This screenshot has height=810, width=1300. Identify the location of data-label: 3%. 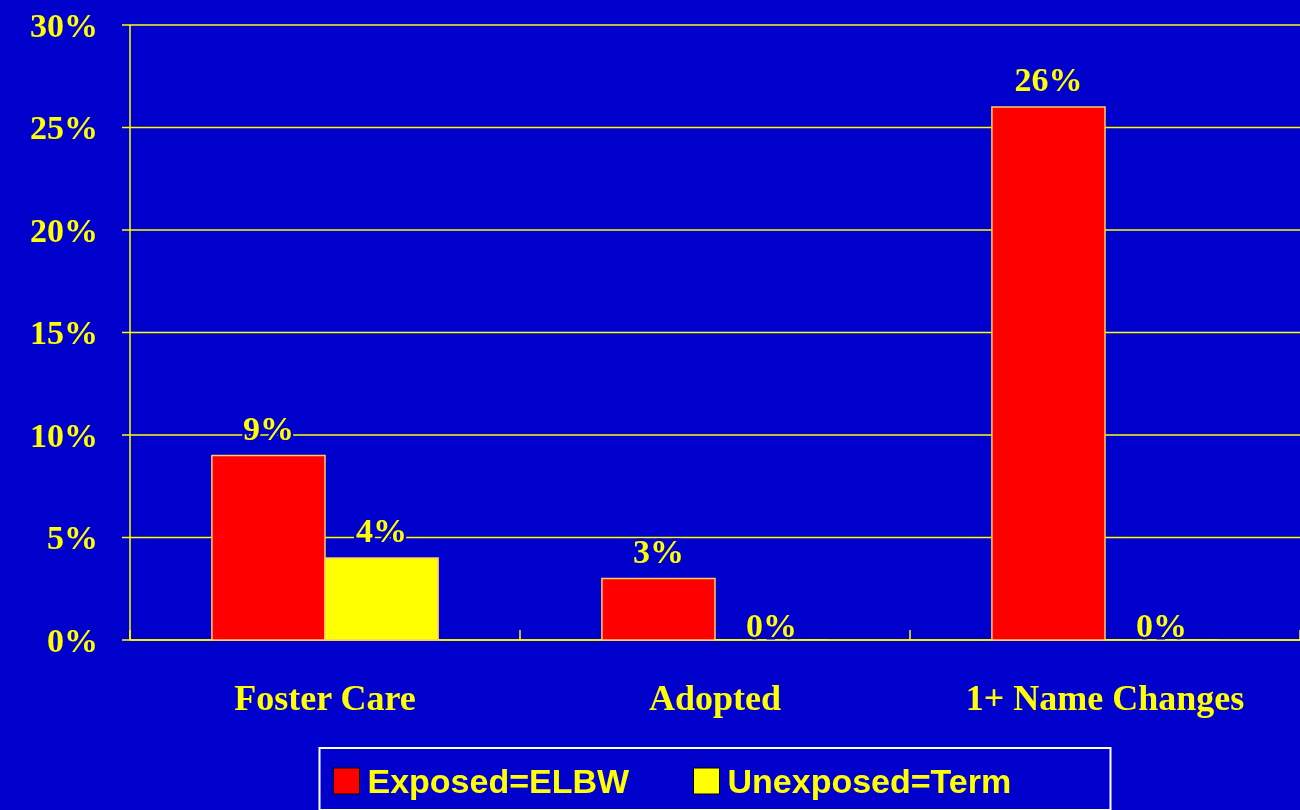
(658, 551).